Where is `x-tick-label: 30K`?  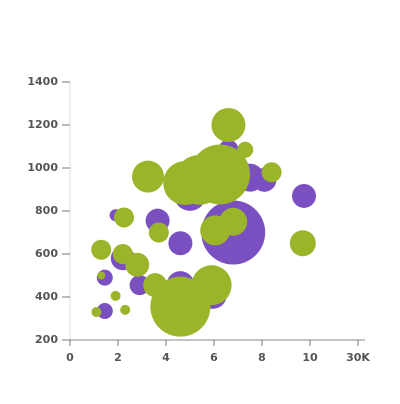 x-tick-label: 30K is located at coordinates (358, 357).